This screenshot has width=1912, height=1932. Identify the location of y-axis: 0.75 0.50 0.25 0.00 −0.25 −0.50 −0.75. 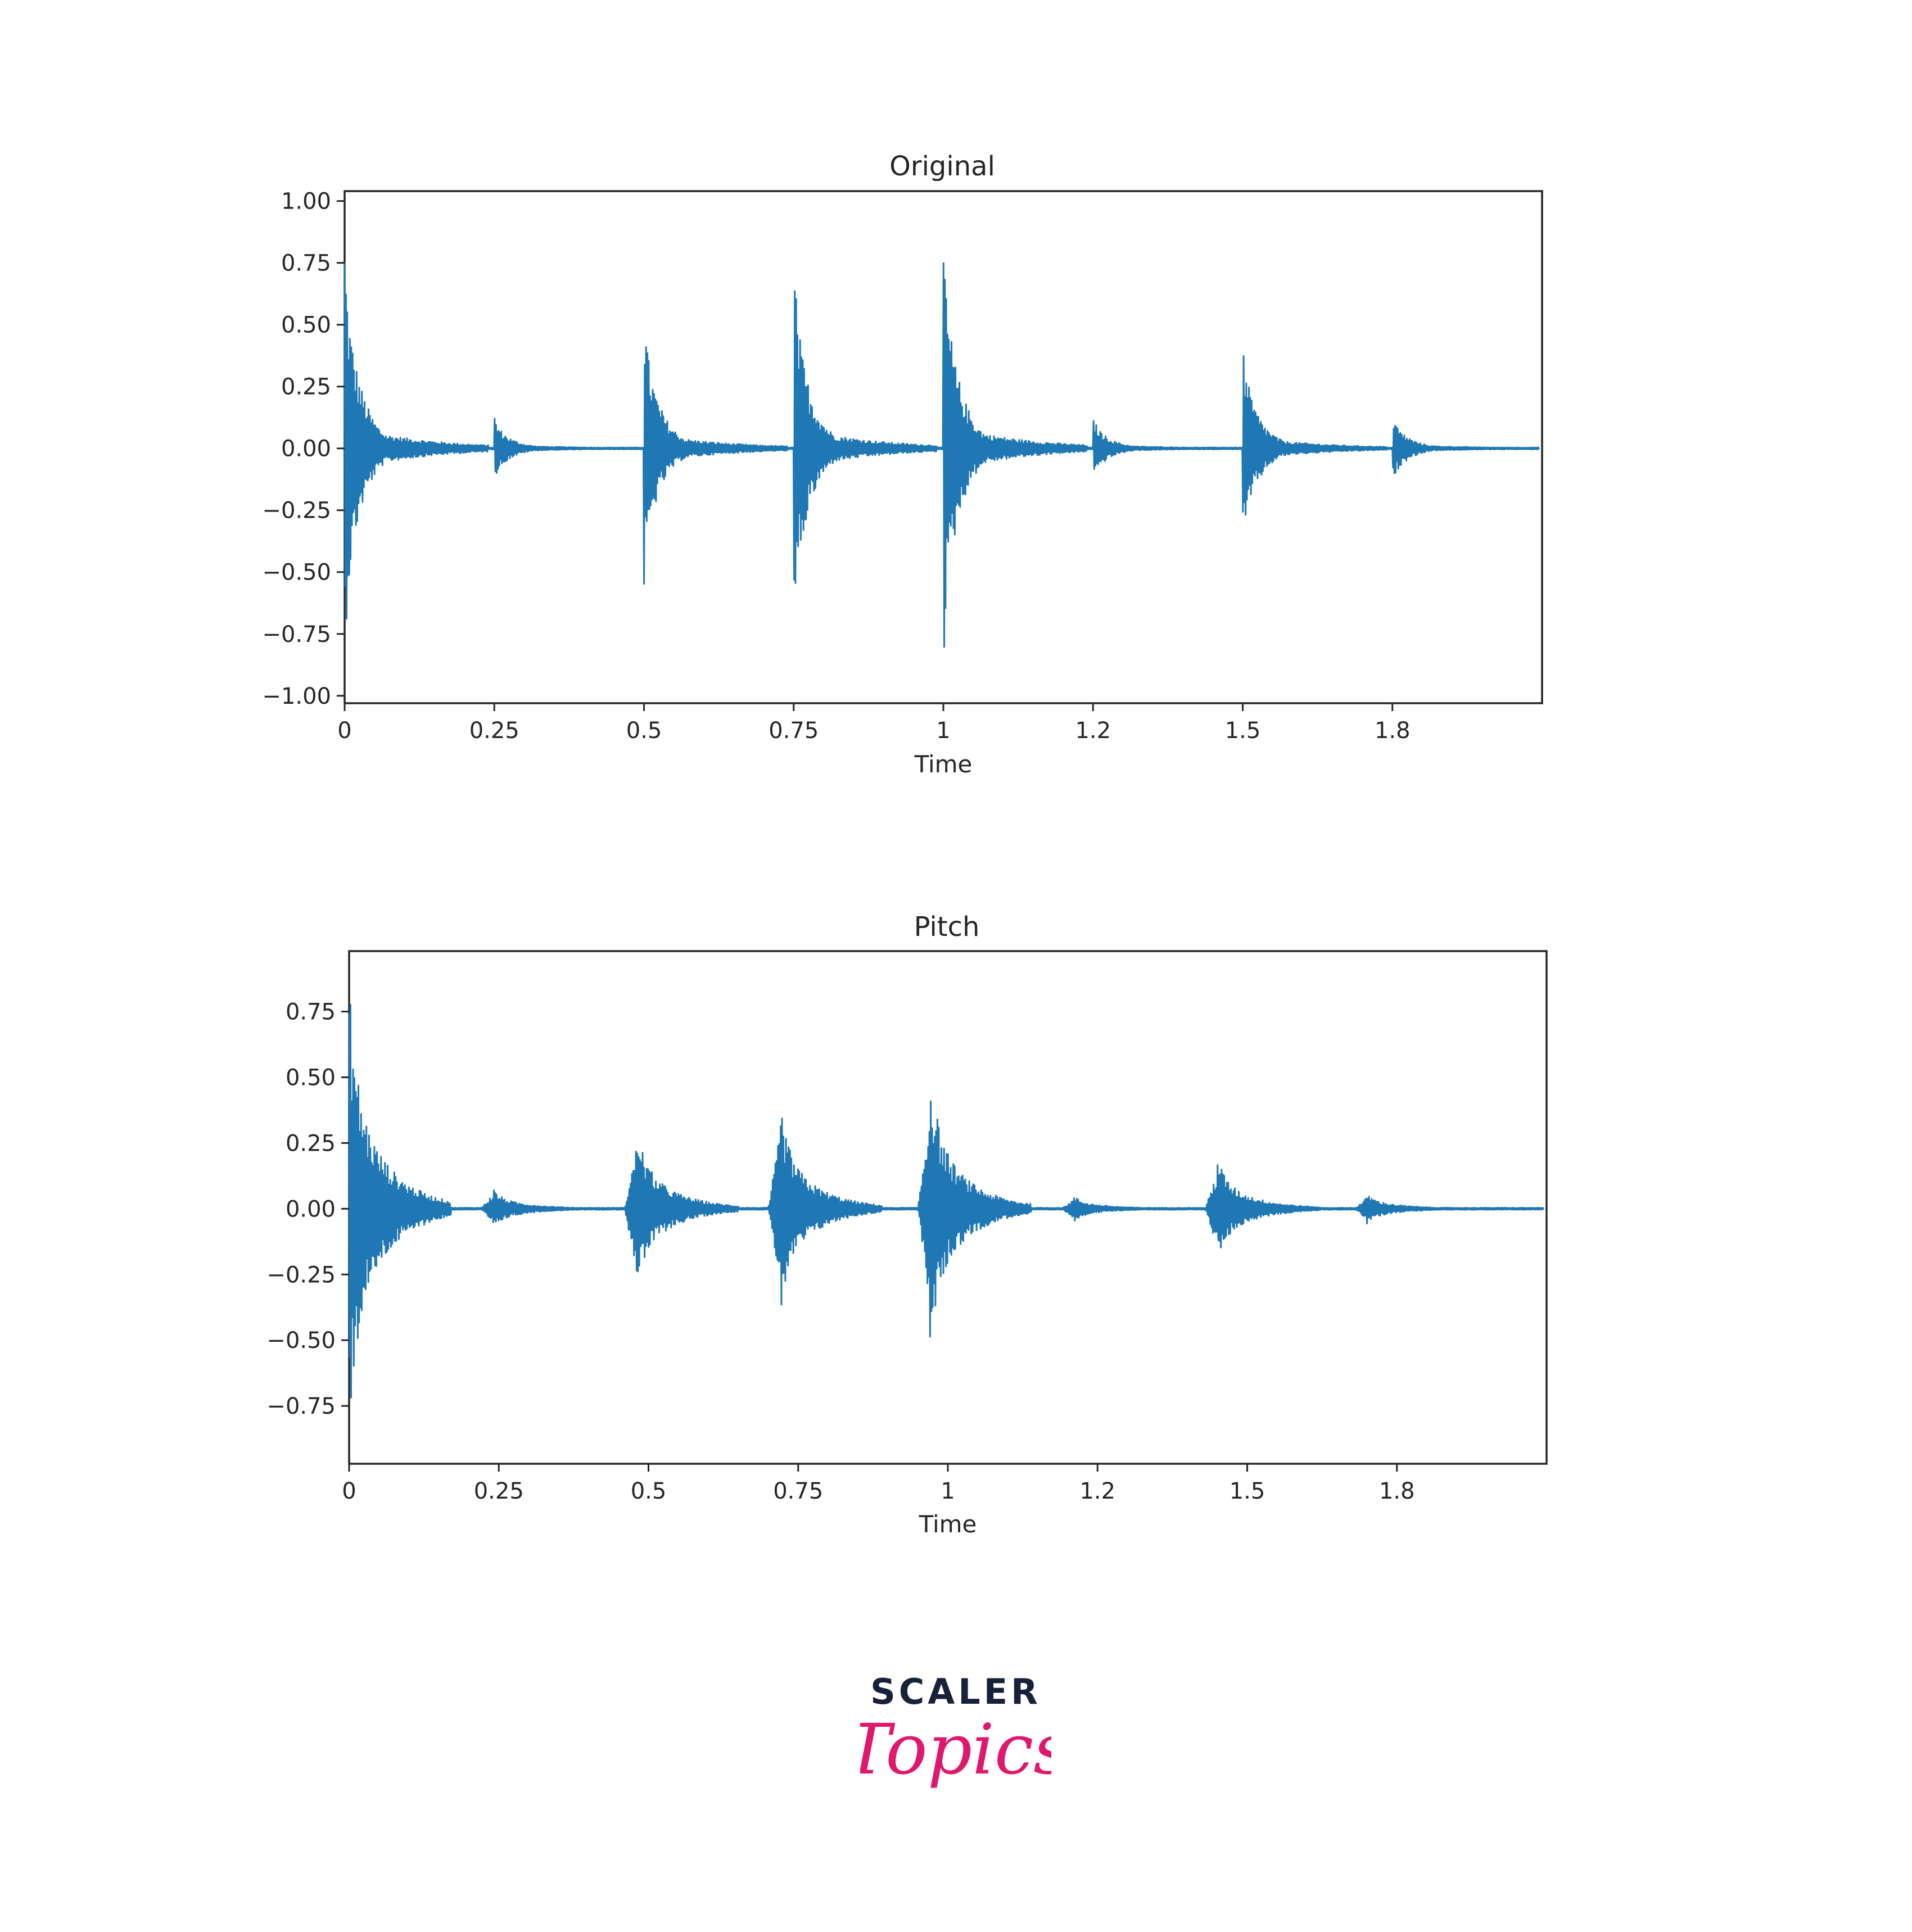
(307, 1209).